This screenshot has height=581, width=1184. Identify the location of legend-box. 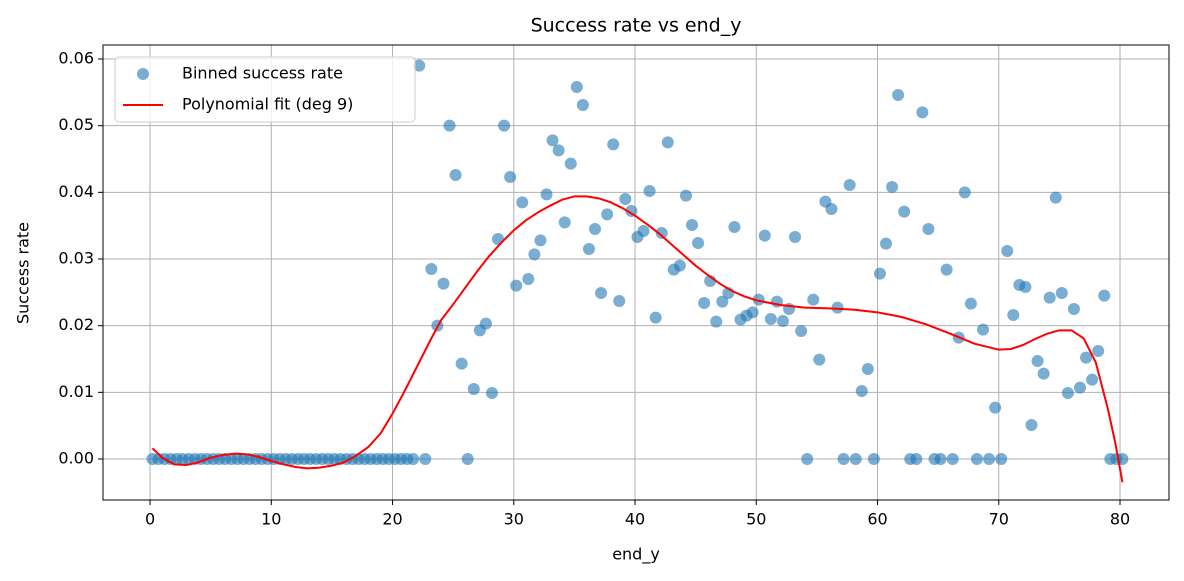
(265, 89).